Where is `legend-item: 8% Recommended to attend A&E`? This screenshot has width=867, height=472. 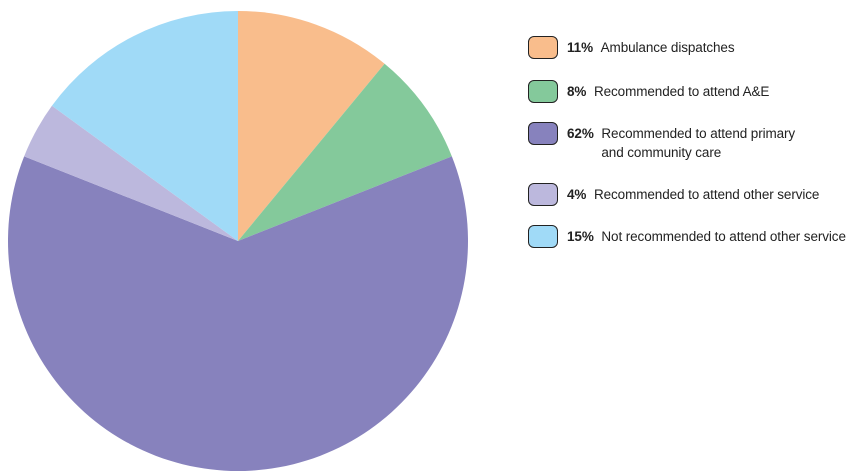 legend-item: 8% Recommended to attend A&E is located at coordinates (648, 91).